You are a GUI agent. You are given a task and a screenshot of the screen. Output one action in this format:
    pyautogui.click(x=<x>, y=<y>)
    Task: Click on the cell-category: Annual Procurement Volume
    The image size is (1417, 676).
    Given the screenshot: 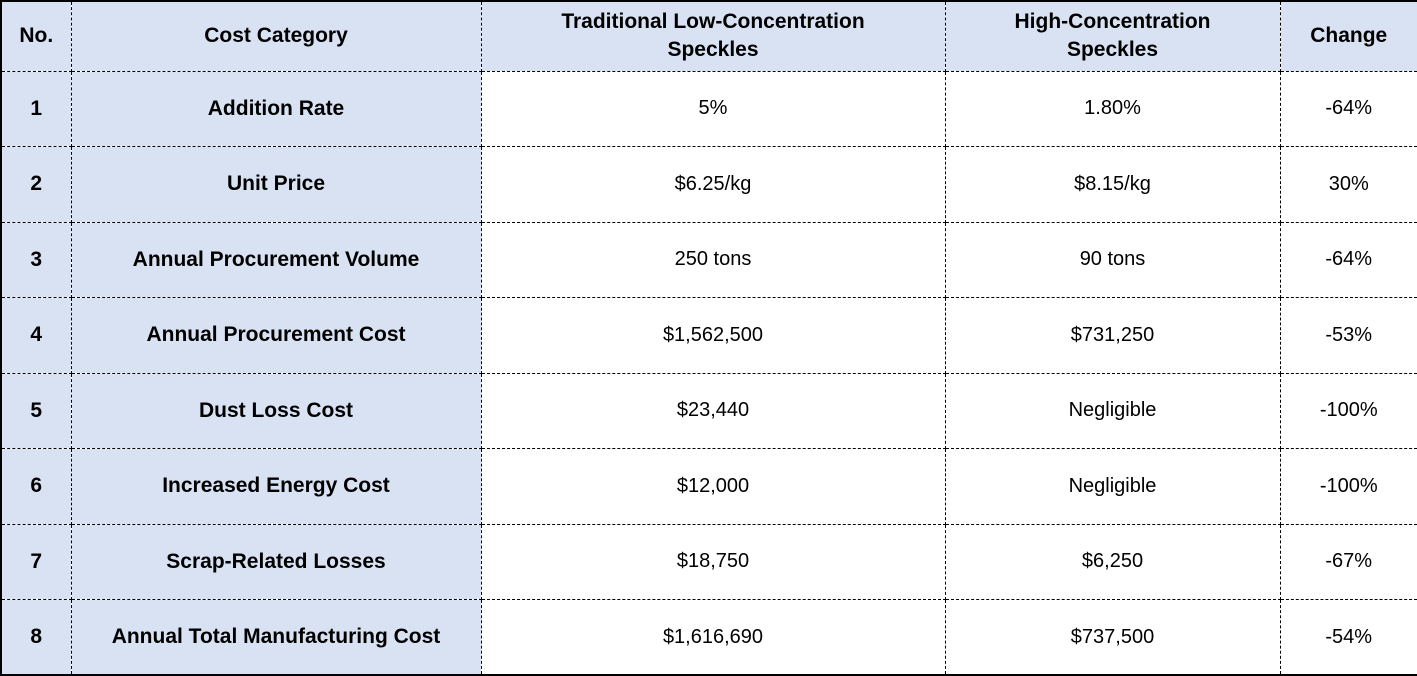 What is the action you would take?
    pyautogui.click(x=276, y=259)
    